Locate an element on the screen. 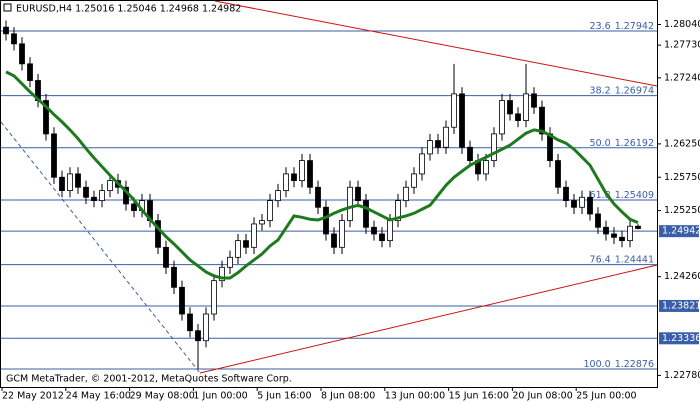  price-box-label: 1.23821 is located at coordinates (681, 305).